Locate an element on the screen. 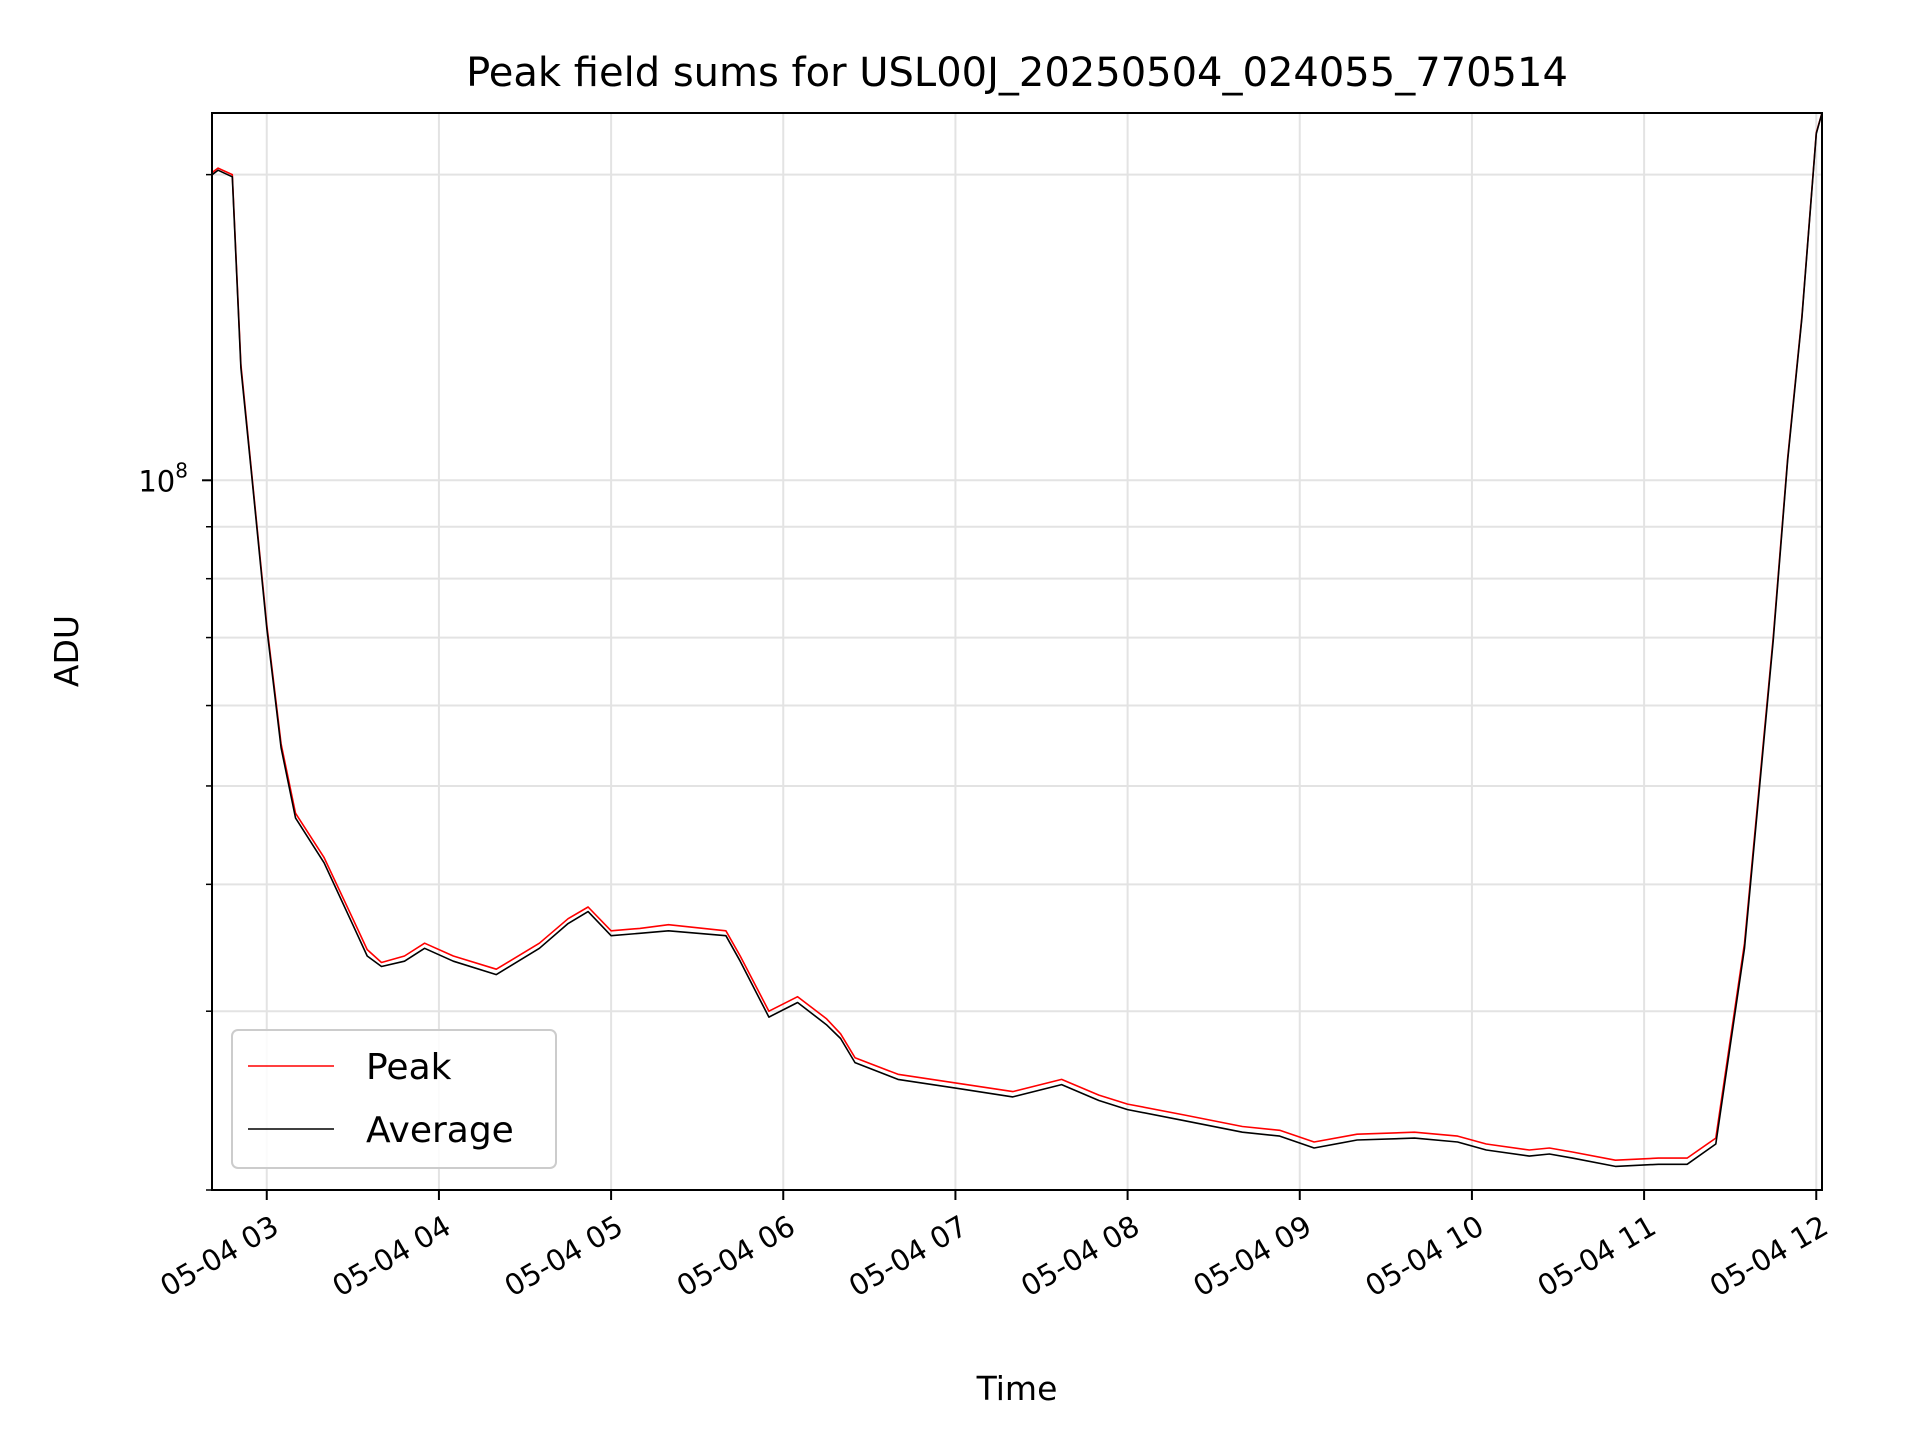 The width and height of the screenshot is (1920, 1440). legend-label-peak: Peak is located at coordinates (409, 1067).